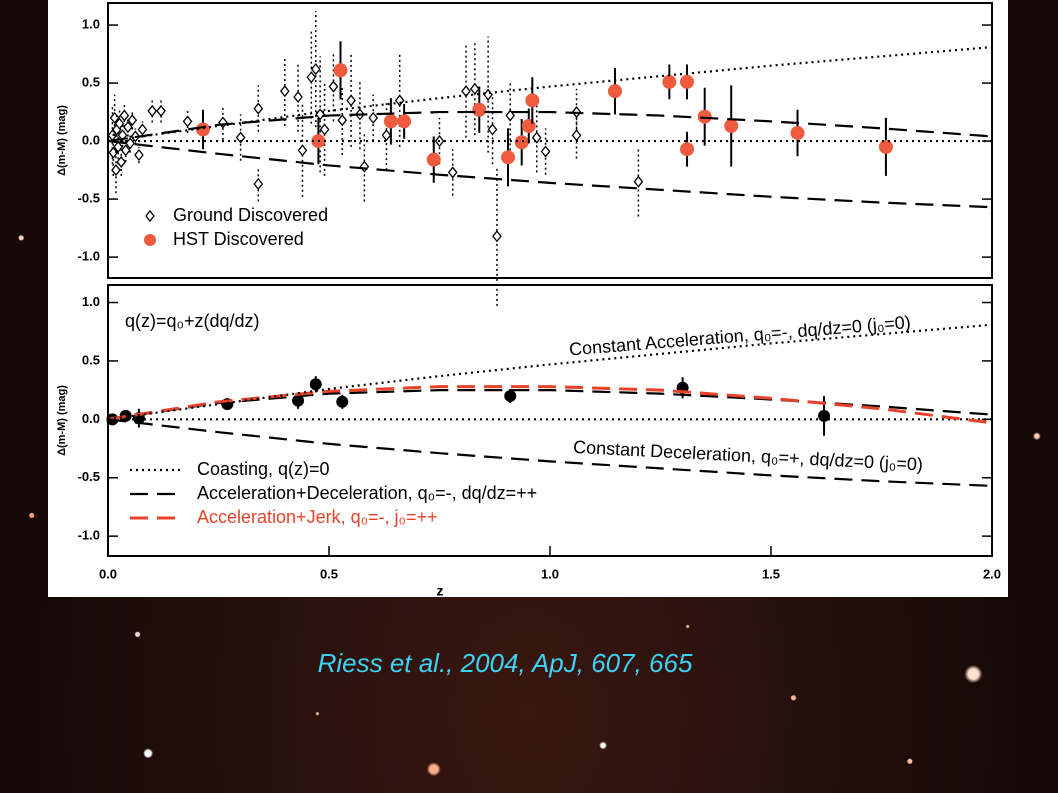 The height and width of the screenshot is (793, 1058). What do you see at coordinates (771, 573) in the screenshot?
I see `x-tick-label: 1.5` at bounding box center [771, 573].